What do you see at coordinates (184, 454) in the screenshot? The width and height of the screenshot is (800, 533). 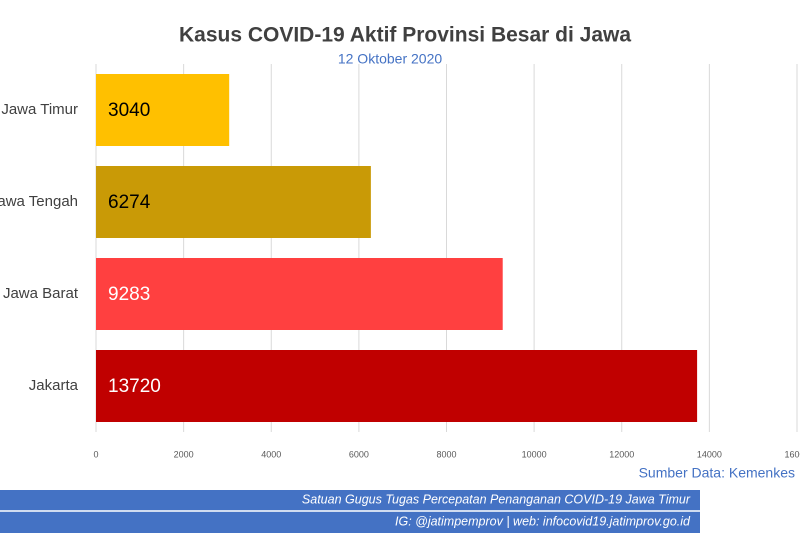 I see `x-tick-label: 2000` at bounding box center [184, 454].